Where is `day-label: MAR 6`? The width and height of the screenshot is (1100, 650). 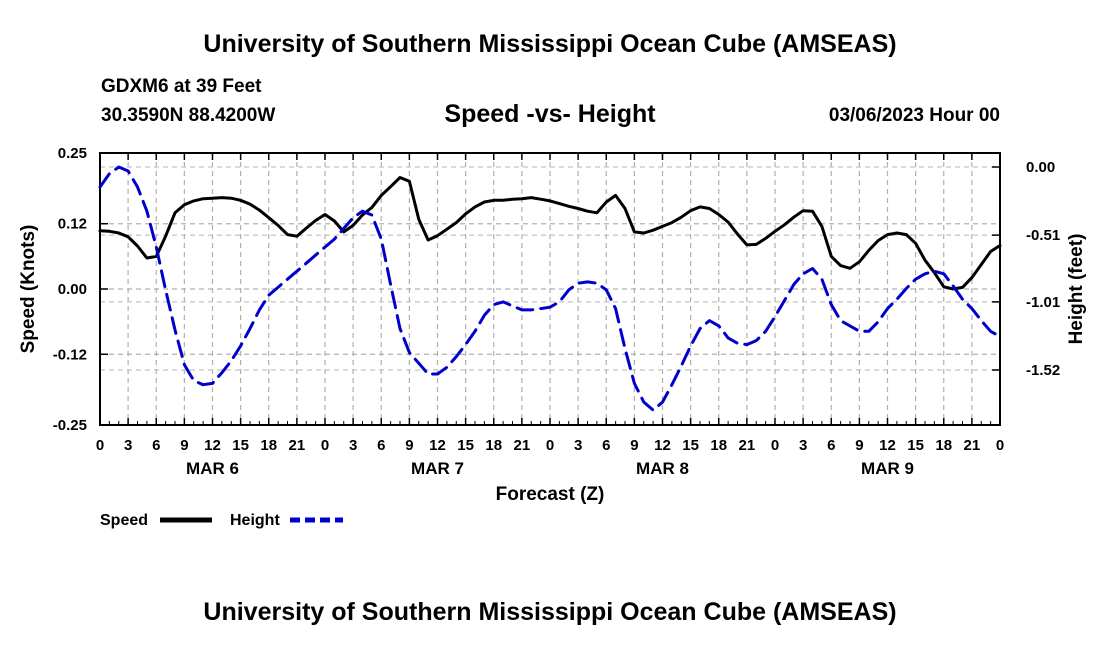
day-label: MAR 6 is located at coordinates (212, 468).